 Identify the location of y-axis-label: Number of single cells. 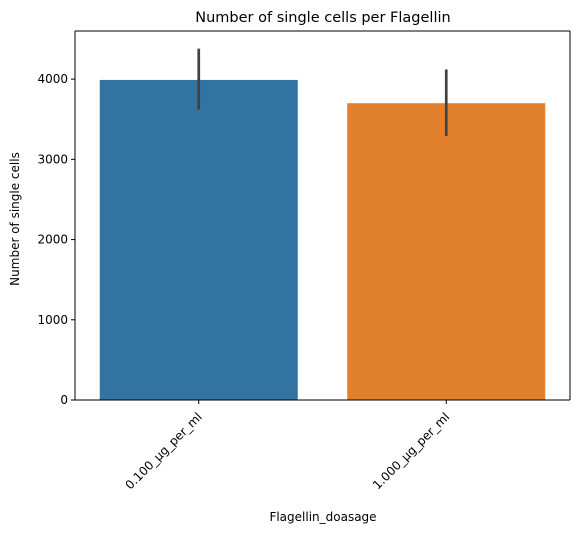
(15, 219).